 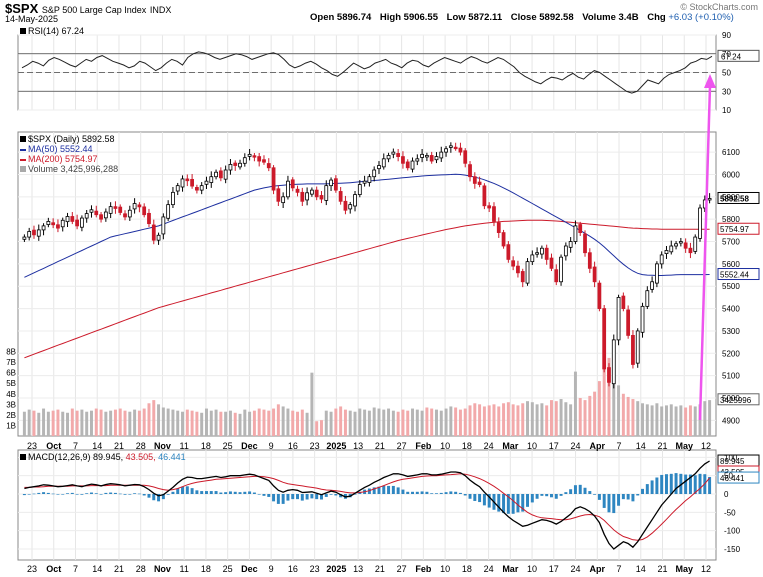 I want to click on price-tick-label: 6000, so click(x=731, y=174).